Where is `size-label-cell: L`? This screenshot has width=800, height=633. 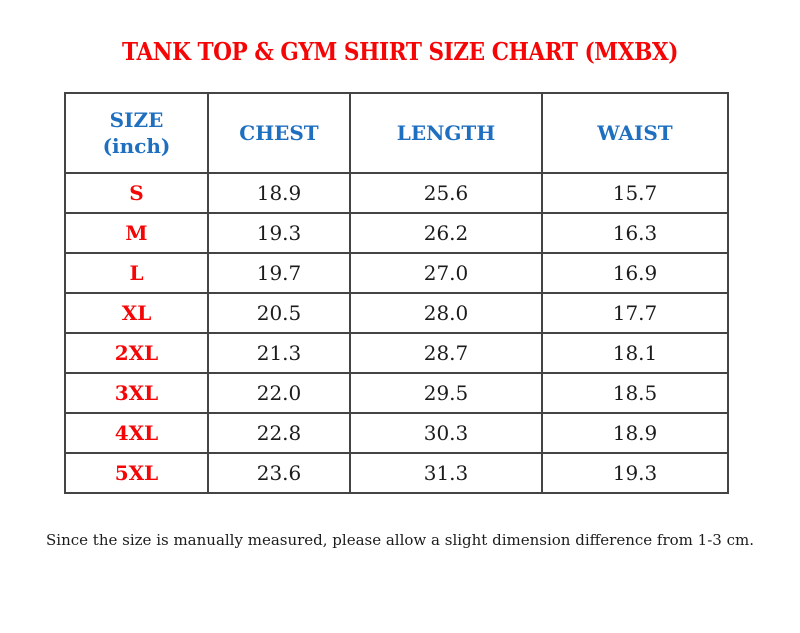
size-label-cell: L is located at coordinates (136, 273).